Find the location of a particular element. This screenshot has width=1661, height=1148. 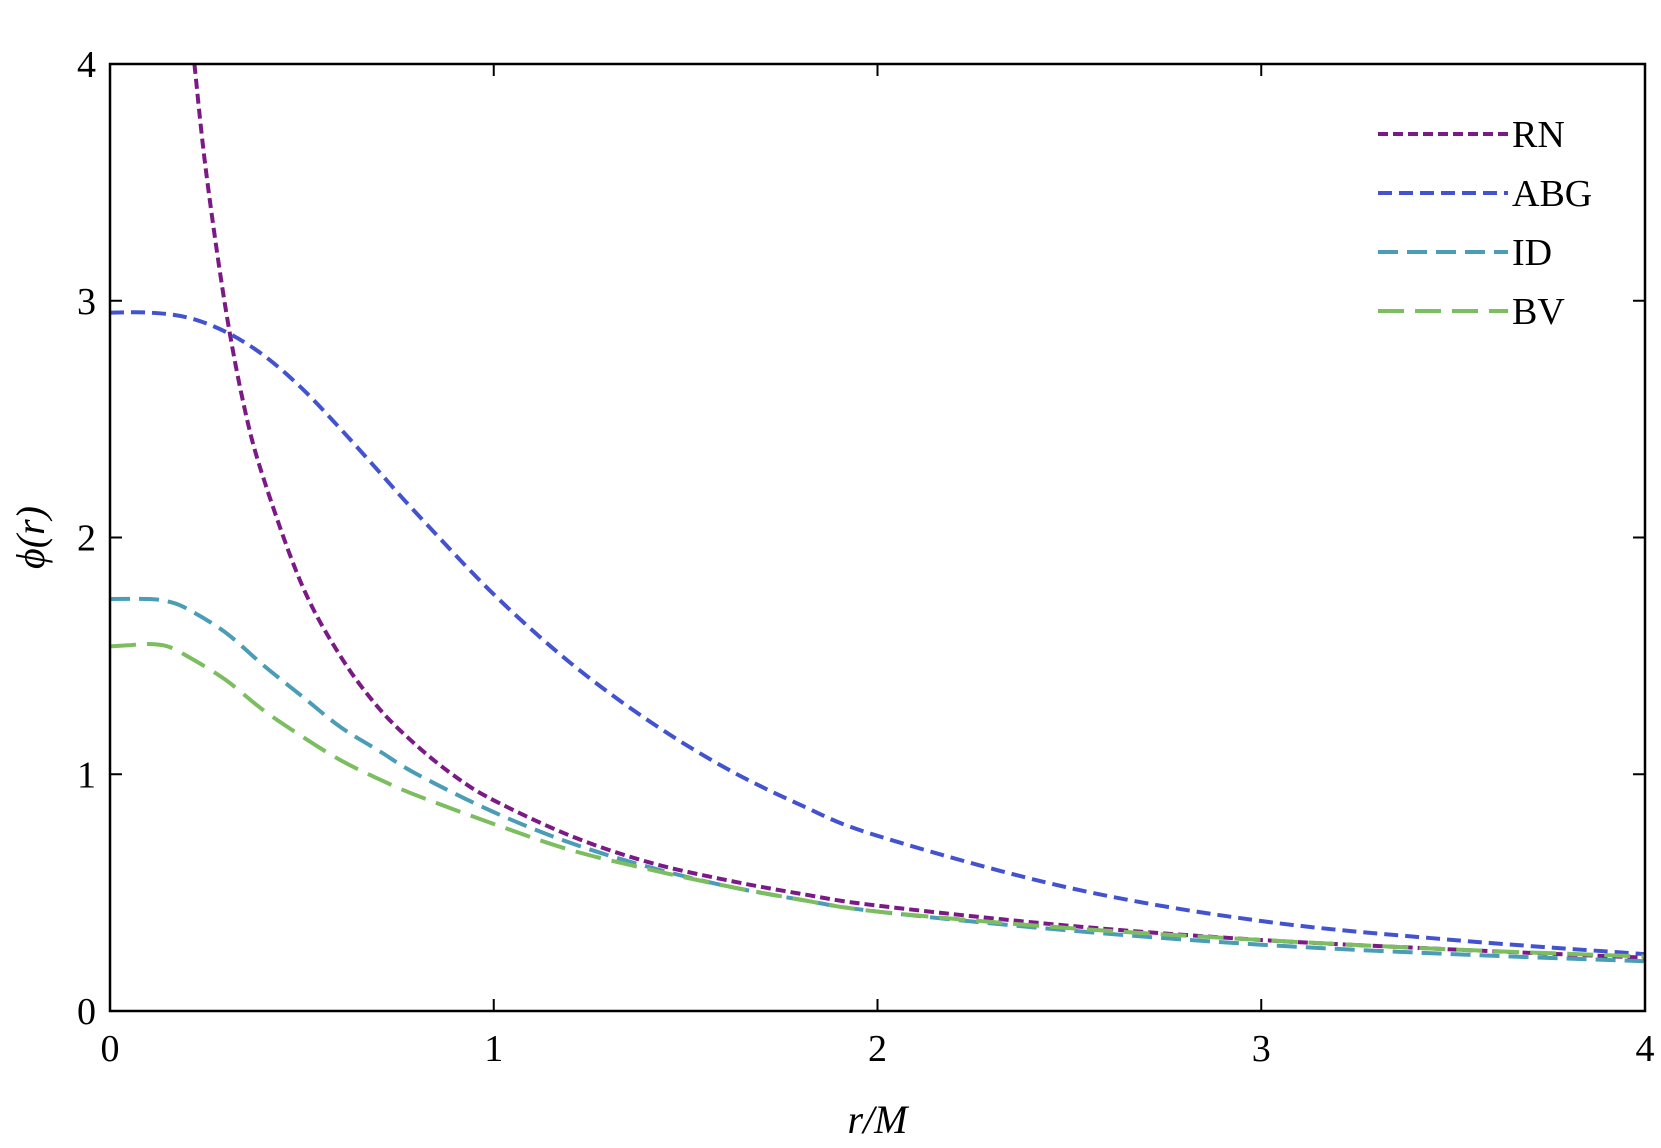

y-axis-label: ϕ(r) is located at coordinates (30, 537).